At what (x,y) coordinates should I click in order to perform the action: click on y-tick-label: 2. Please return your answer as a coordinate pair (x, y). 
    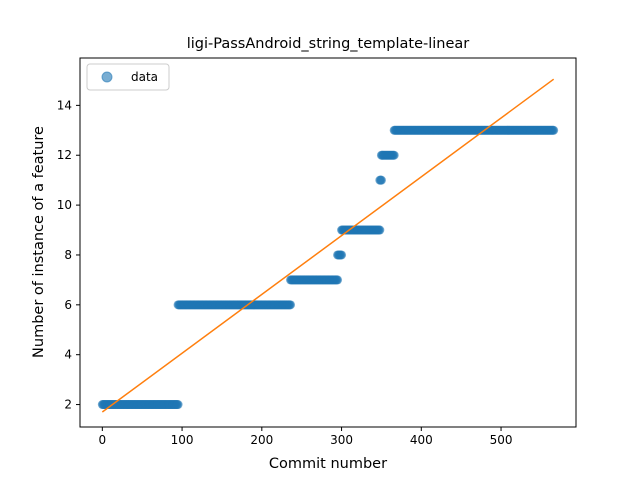
    Looking at the image, I should click on (68, 405).